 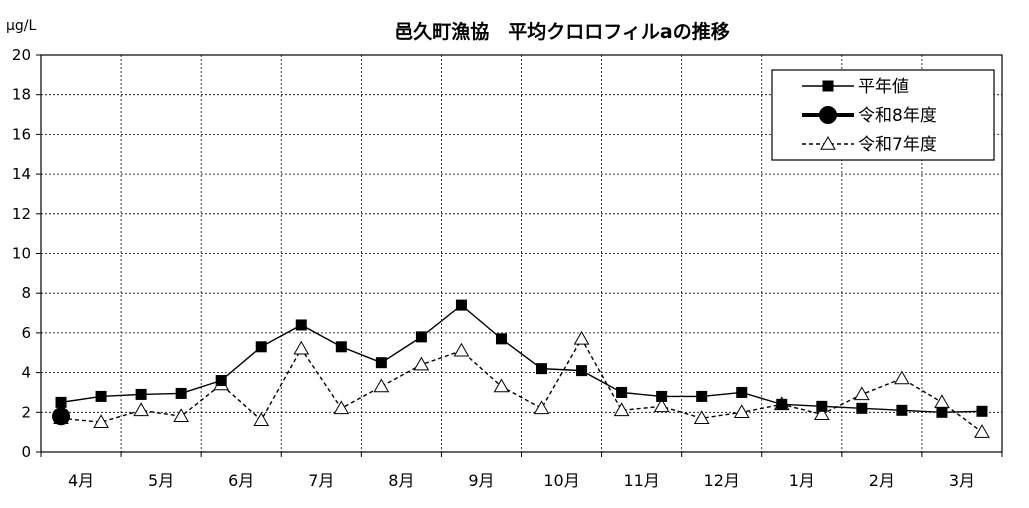 What do you see at coordinates (26, 452) in the screenshot?
I see `y-tick-label: 0` at bounding box center [26, 452].